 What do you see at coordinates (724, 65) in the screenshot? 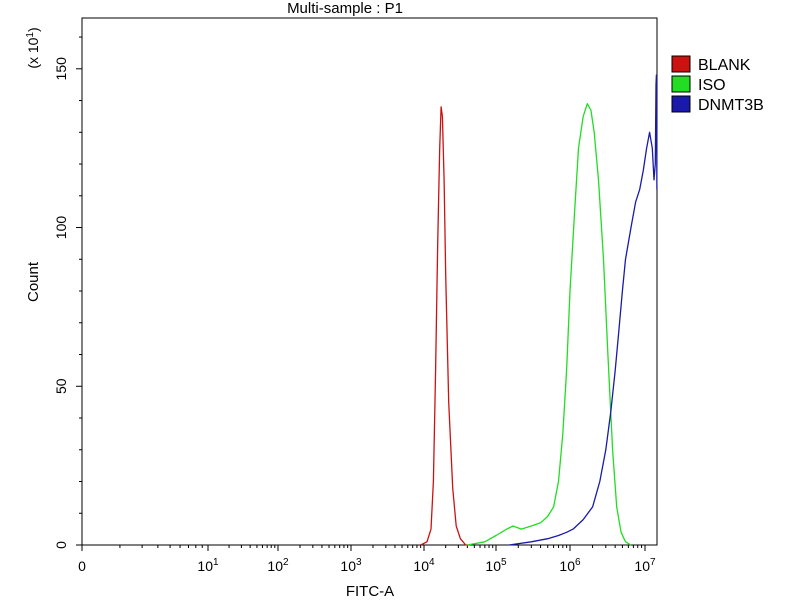
I see `legend-label-blank: BLANK` at bounding box center [724, 65].